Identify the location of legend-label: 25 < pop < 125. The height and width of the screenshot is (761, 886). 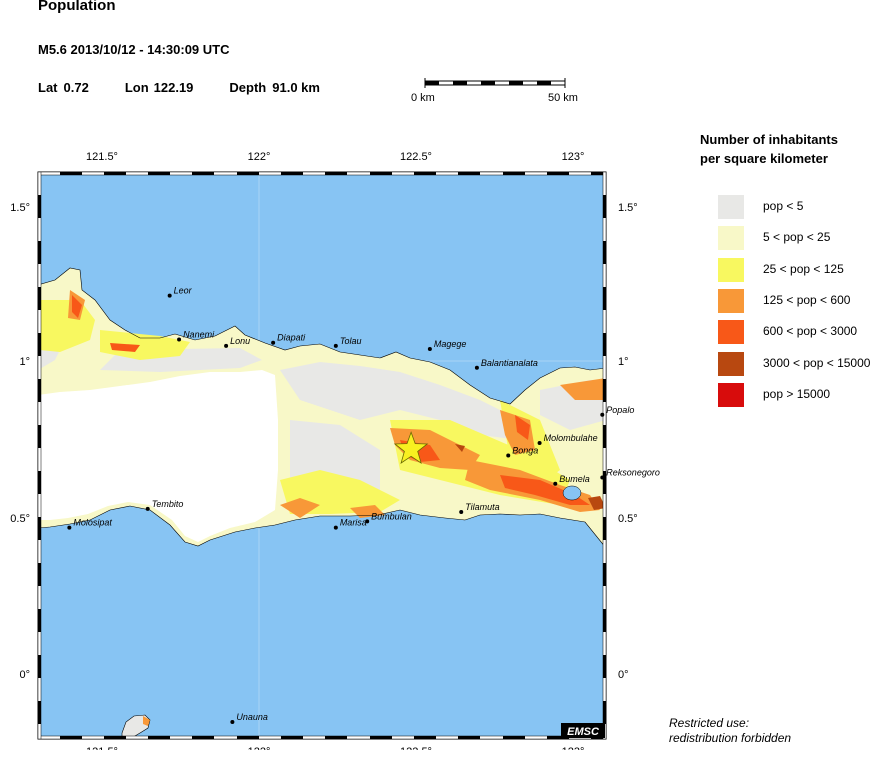
(803, 268).